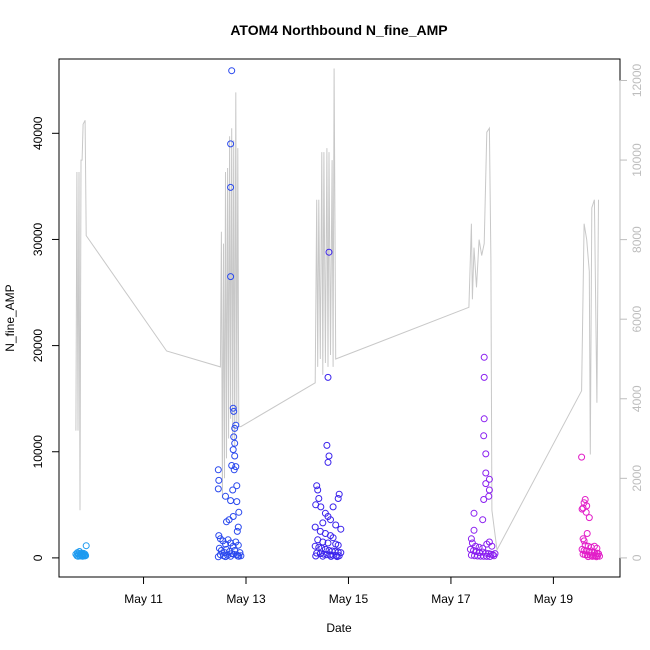 The image size is (650, 650). What do you see at coordinates (246, 599) in the screenshot?
I see `x-tick-label: May 13` at bounding box center [246, 599].